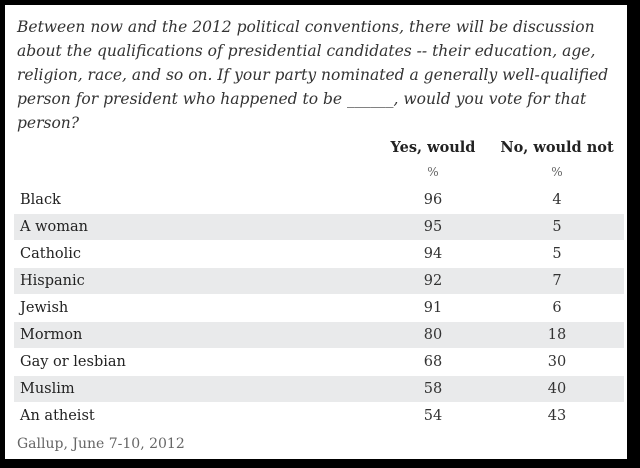 The width and height of the screenshot is (640, 468). Describe the element at coordinates (73, 362) in the screenshot. I see `row-label: Gay or lesbian` at that location.